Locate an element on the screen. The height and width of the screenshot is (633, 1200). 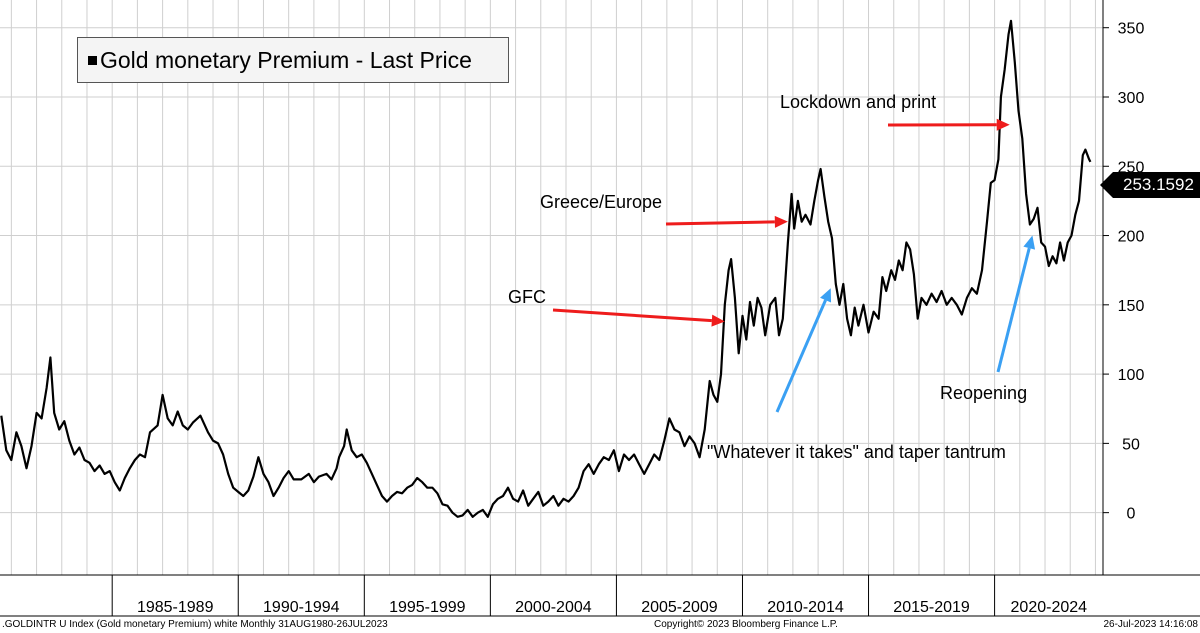
legend-square-icon is located at coordinates (92, 60).